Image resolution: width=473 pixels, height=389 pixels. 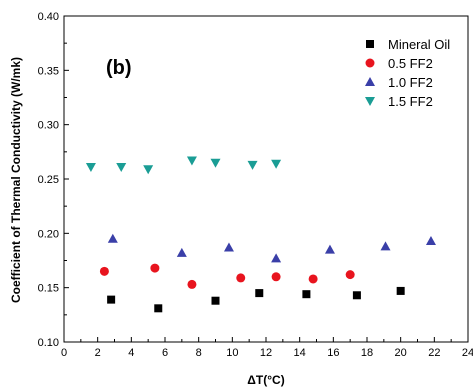 I want to click on x-tick-label: 4, so click(x=131, y=353).